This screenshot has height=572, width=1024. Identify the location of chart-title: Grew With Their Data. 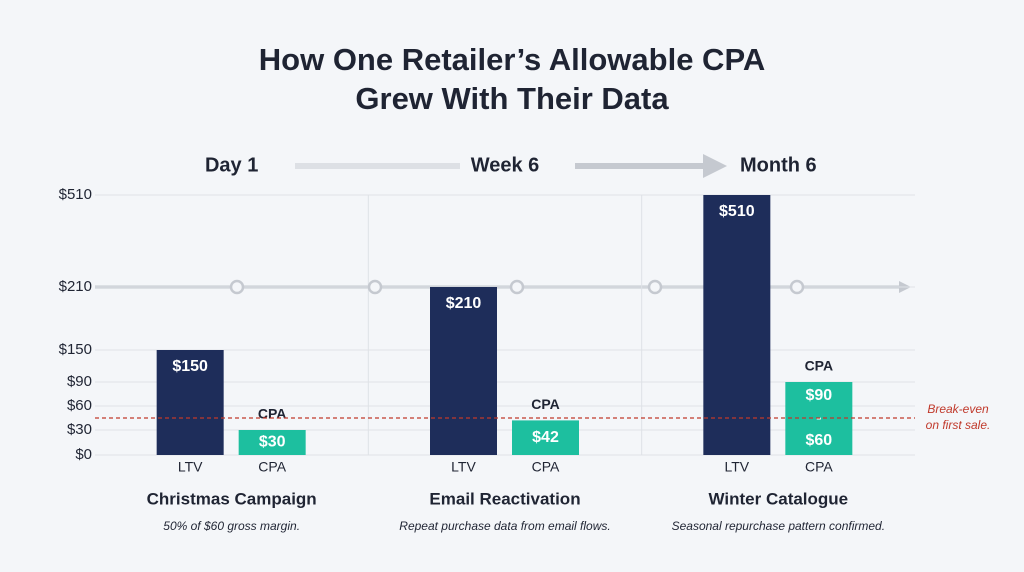
(512, 98).